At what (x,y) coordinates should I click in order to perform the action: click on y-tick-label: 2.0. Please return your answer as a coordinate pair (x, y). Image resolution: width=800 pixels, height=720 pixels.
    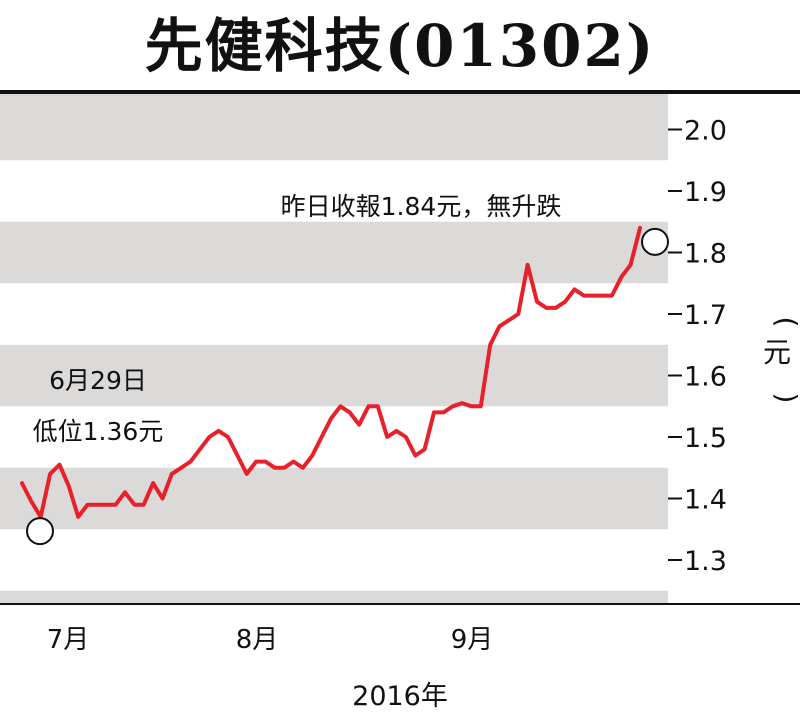
    Looking at the image, I should click on (705, 131).